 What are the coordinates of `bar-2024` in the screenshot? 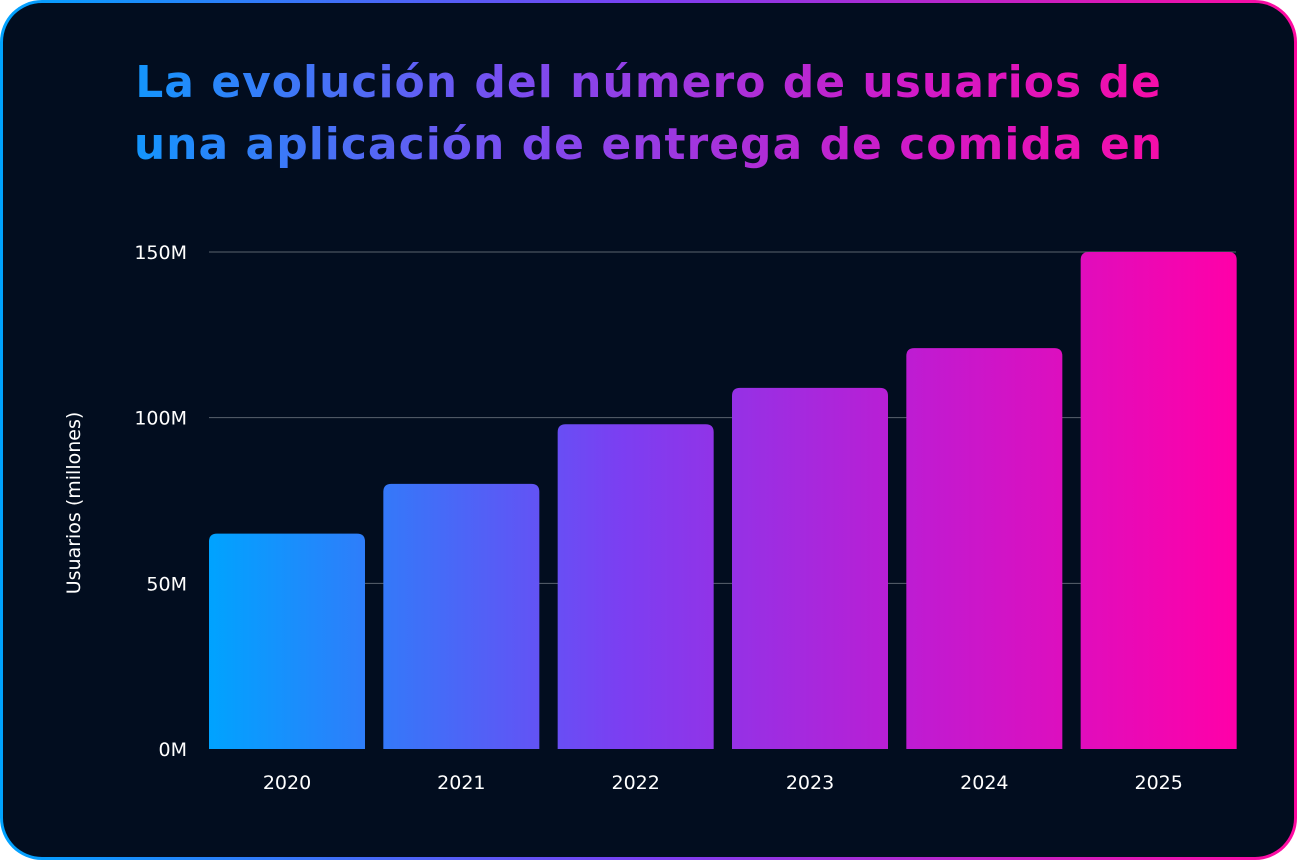 It's located at (984, 548).